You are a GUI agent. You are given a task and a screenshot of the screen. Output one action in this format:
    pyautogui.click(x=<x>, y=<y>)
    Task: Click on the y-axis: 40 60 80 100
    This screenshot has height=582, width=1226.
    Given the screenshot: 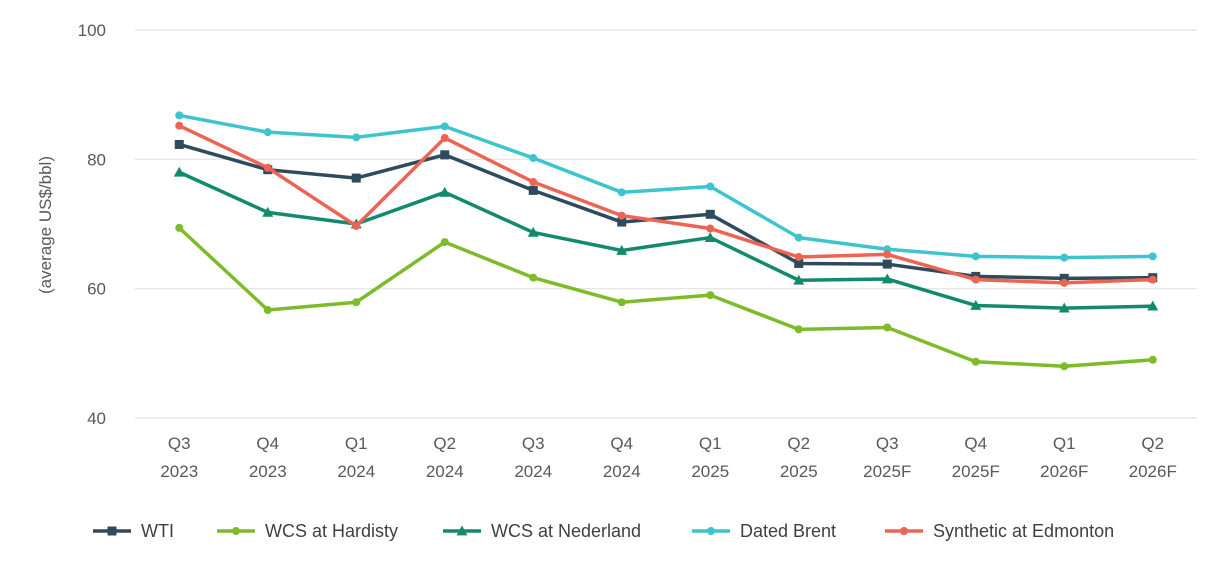 What is the action you would take?
    pyautogui.click(x=92, y=224)
    